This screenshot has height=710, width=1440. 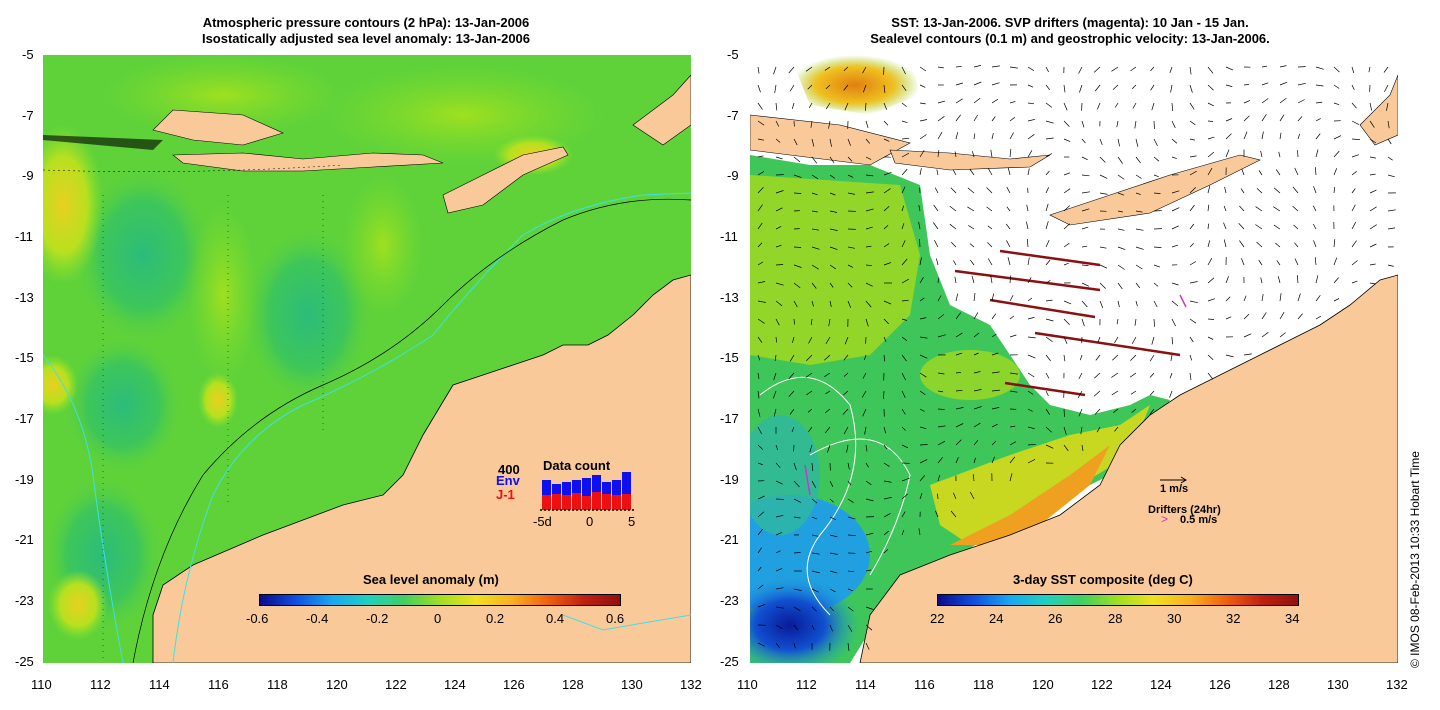 What do you see at coordinates (587, 491) in the screenshot?
I see `inset-bars` at bounding box center [587, 491].